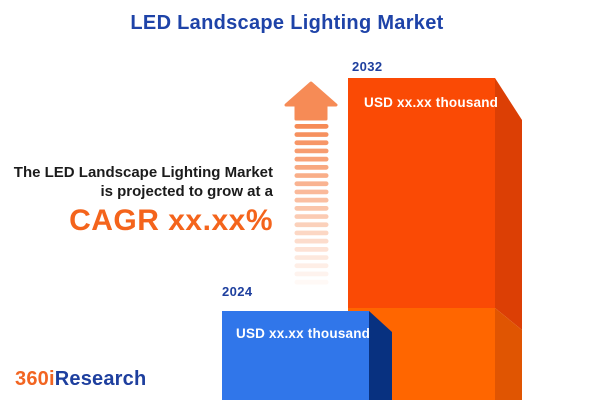 The width and height of the screenshot is (600, 400). Describe the element at coordinates (508, 204) in the screenshot. I see `bar-2032-side-upper` at that location.